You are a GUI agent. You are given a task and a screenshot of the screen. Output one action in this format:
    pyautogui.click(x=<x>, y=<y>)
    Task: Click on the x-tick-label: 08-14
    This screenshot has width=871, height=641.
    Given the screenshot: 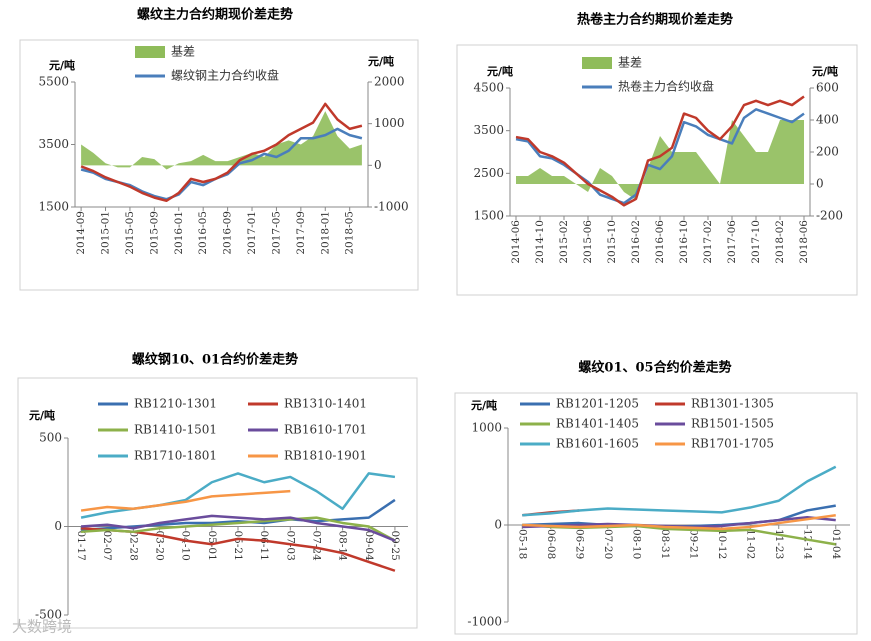 What is the action you would take?
    pyautogui.click(x=343, y=546)
    